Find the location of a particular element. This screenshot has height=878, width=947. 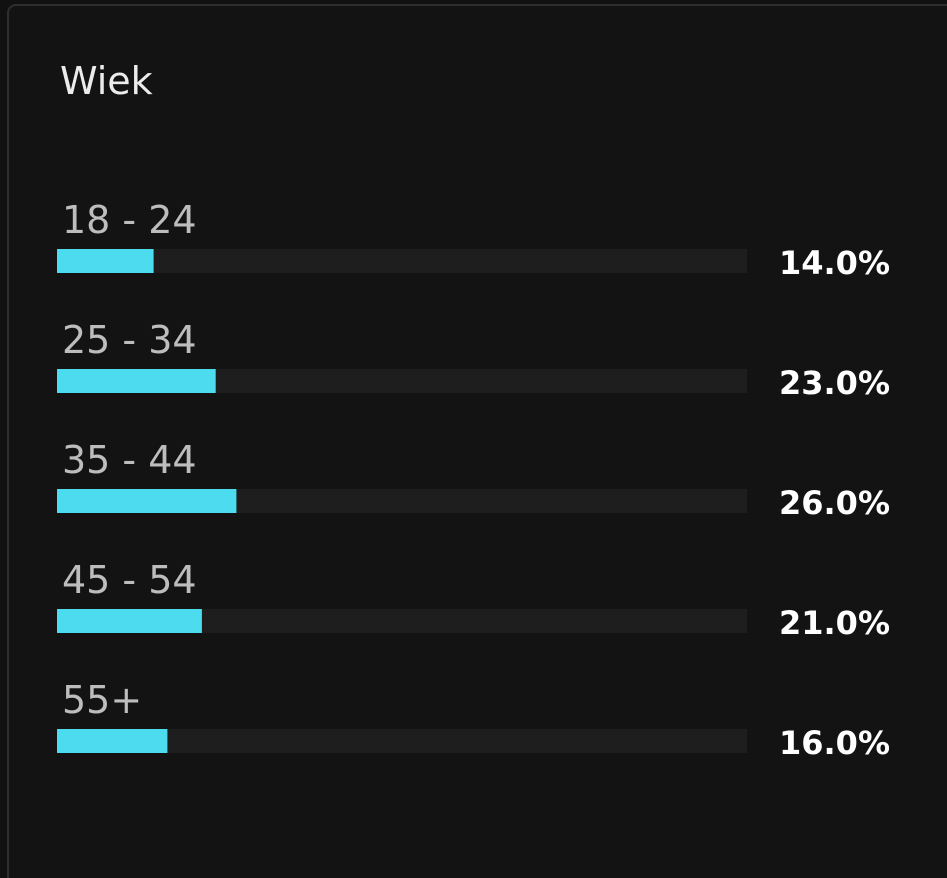

value-label: 23.0% is located at coordinates (834, 383).